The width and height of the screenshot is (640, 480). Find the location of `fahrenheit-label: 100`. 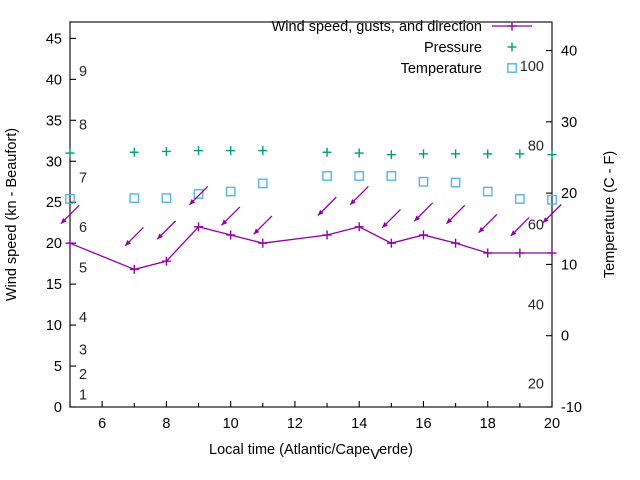

fahrenheit-label: 100 is located at coordinates (532, 67).